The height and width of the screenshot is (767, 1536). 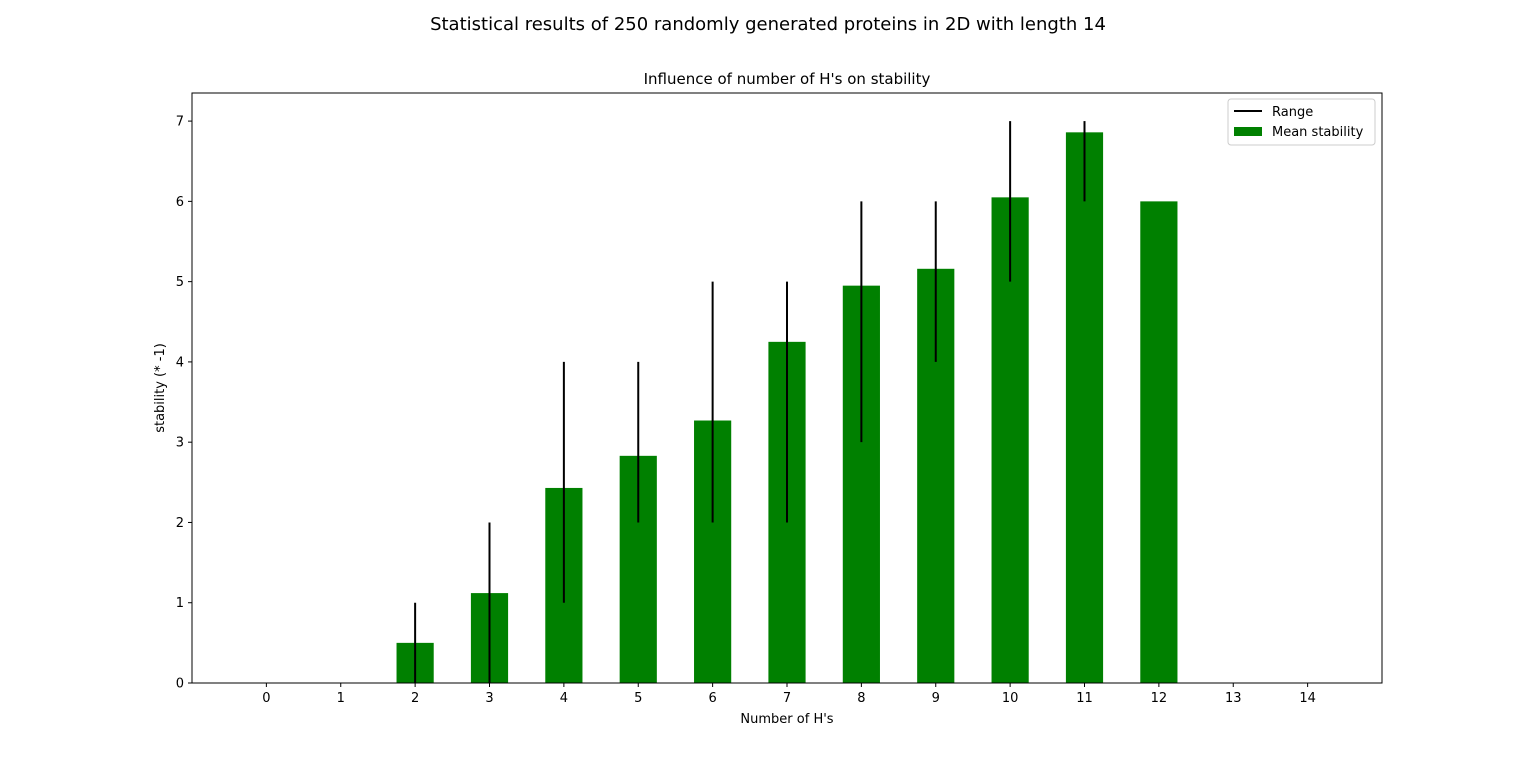 What do you see at coordinates (1292, 112) in the screenshot?
I see `legend-range-label: Range` at bounding box center [1292, 112].